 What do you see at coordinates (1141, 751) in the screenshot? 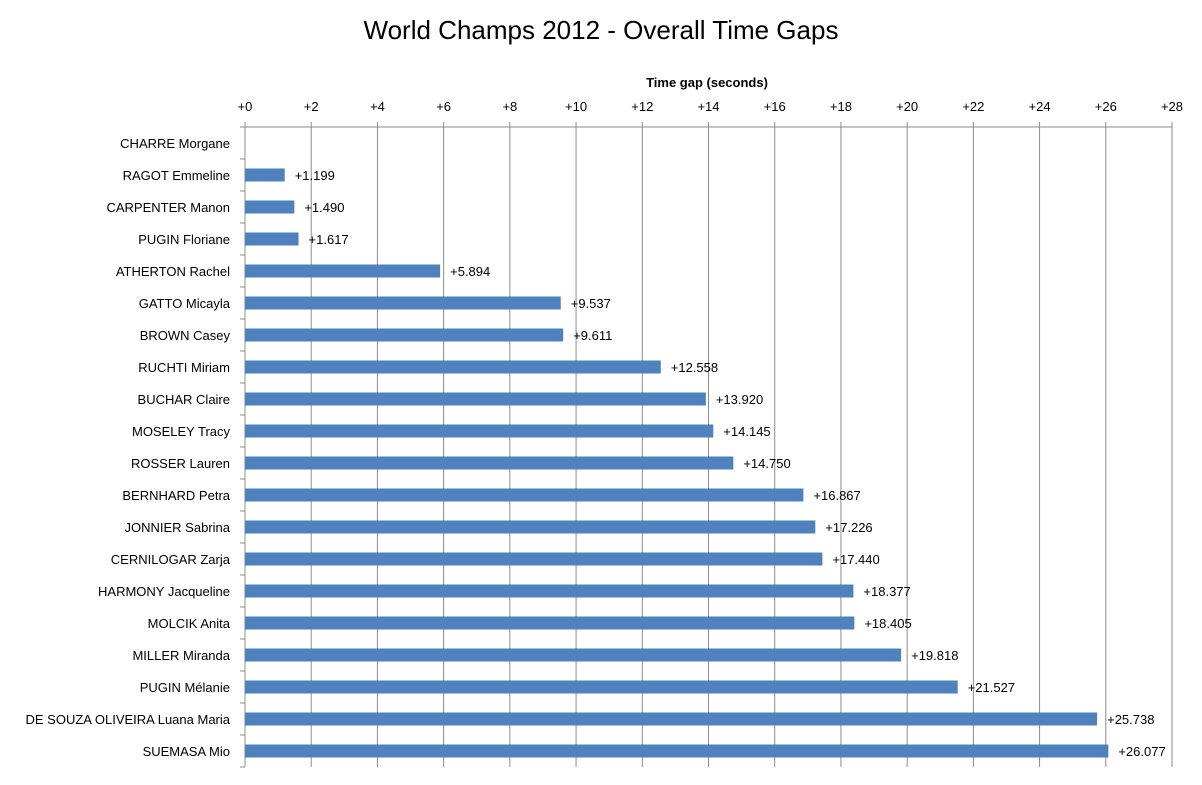
I see `data-label: +26.077` at bounding box center [1141, 751].